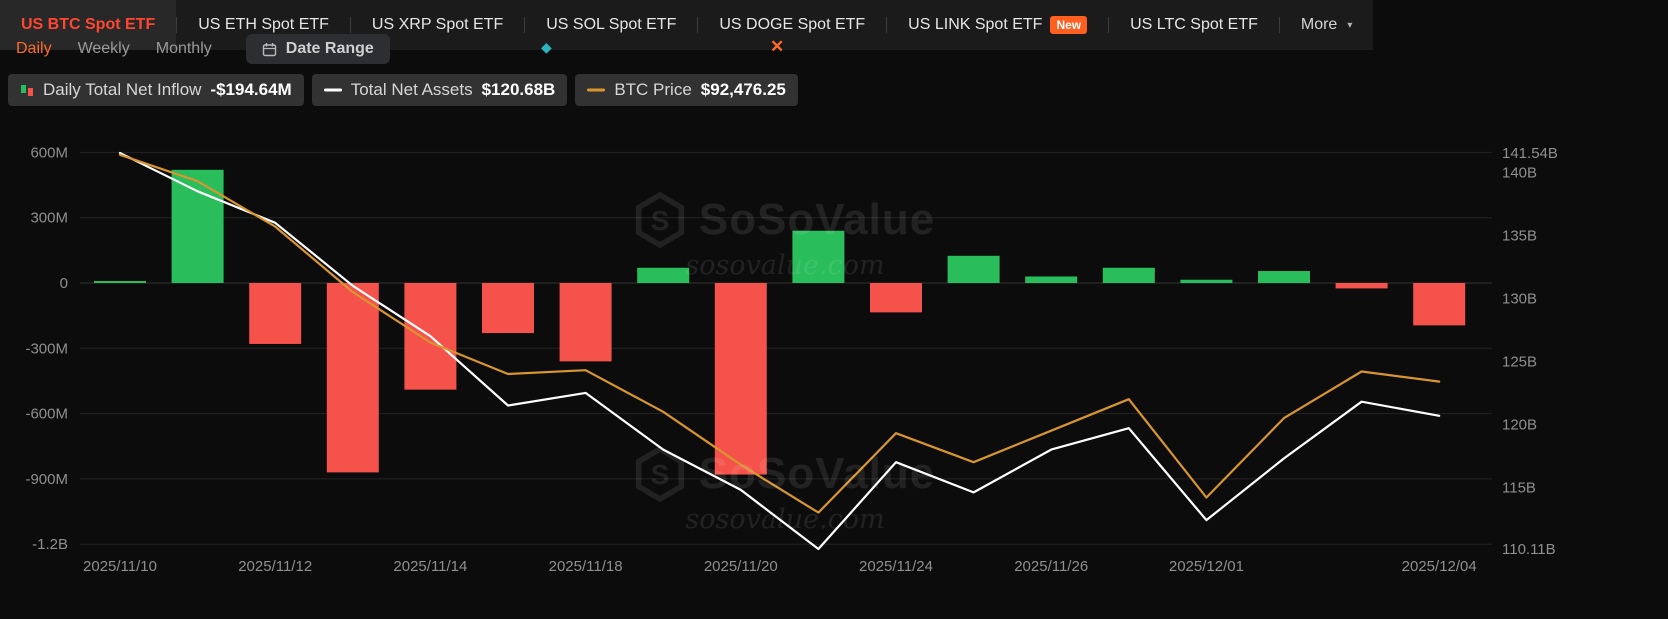 This screenshot has height=619, width=1668. I want to click on period-tab-group: Daily Weekly Monthly, so click(114, 49).